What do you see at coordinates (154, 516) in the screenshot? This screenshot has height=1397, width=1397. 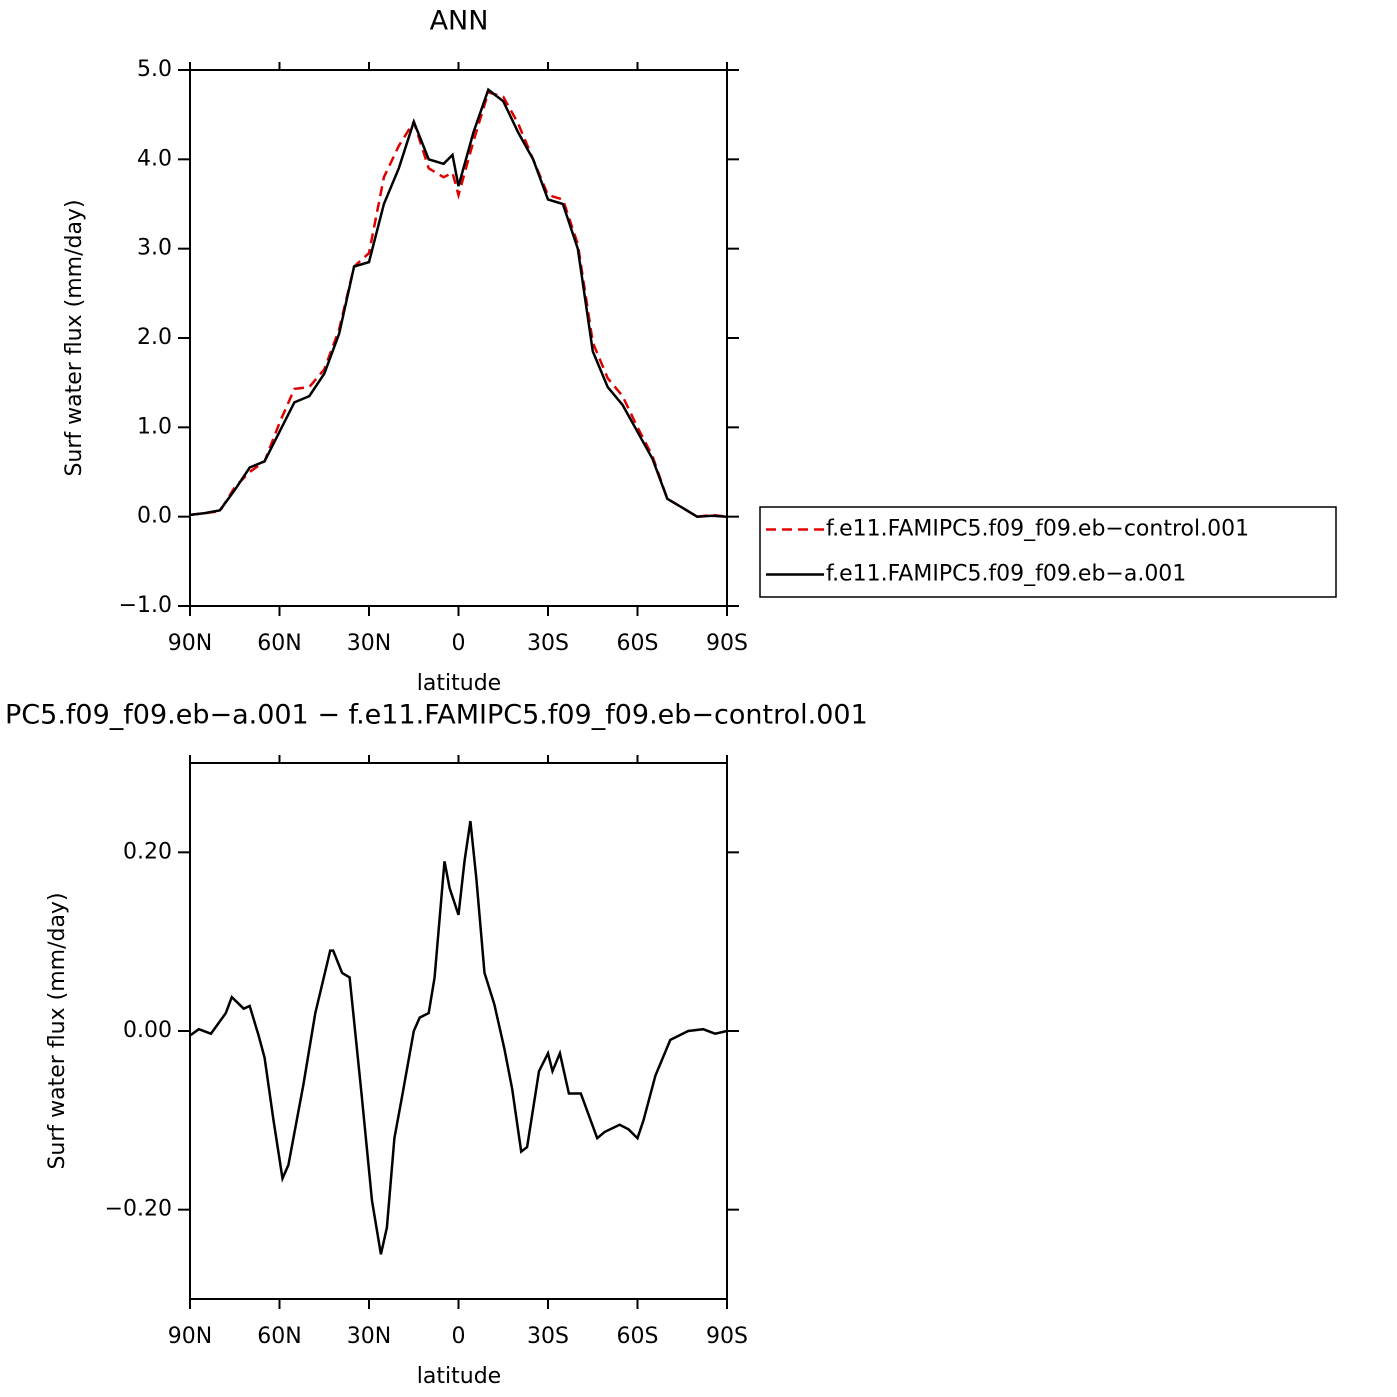 I see `y-tick-label: 0.0` at bounding box center [154, 516].